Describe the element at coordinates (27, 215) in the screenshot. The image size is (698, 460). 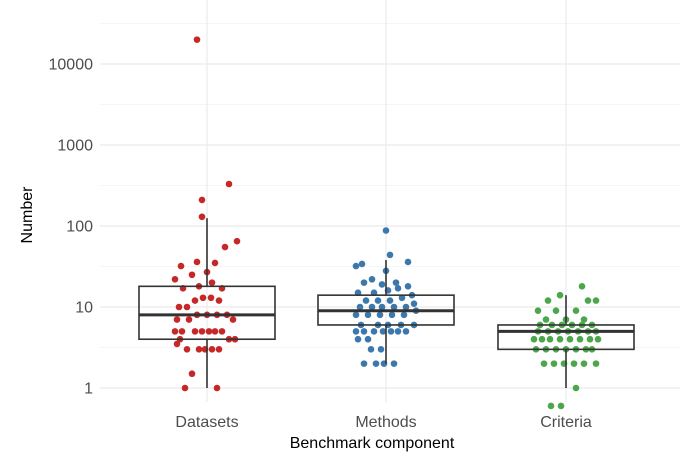
I see `y-axis-title: Number` at that location.